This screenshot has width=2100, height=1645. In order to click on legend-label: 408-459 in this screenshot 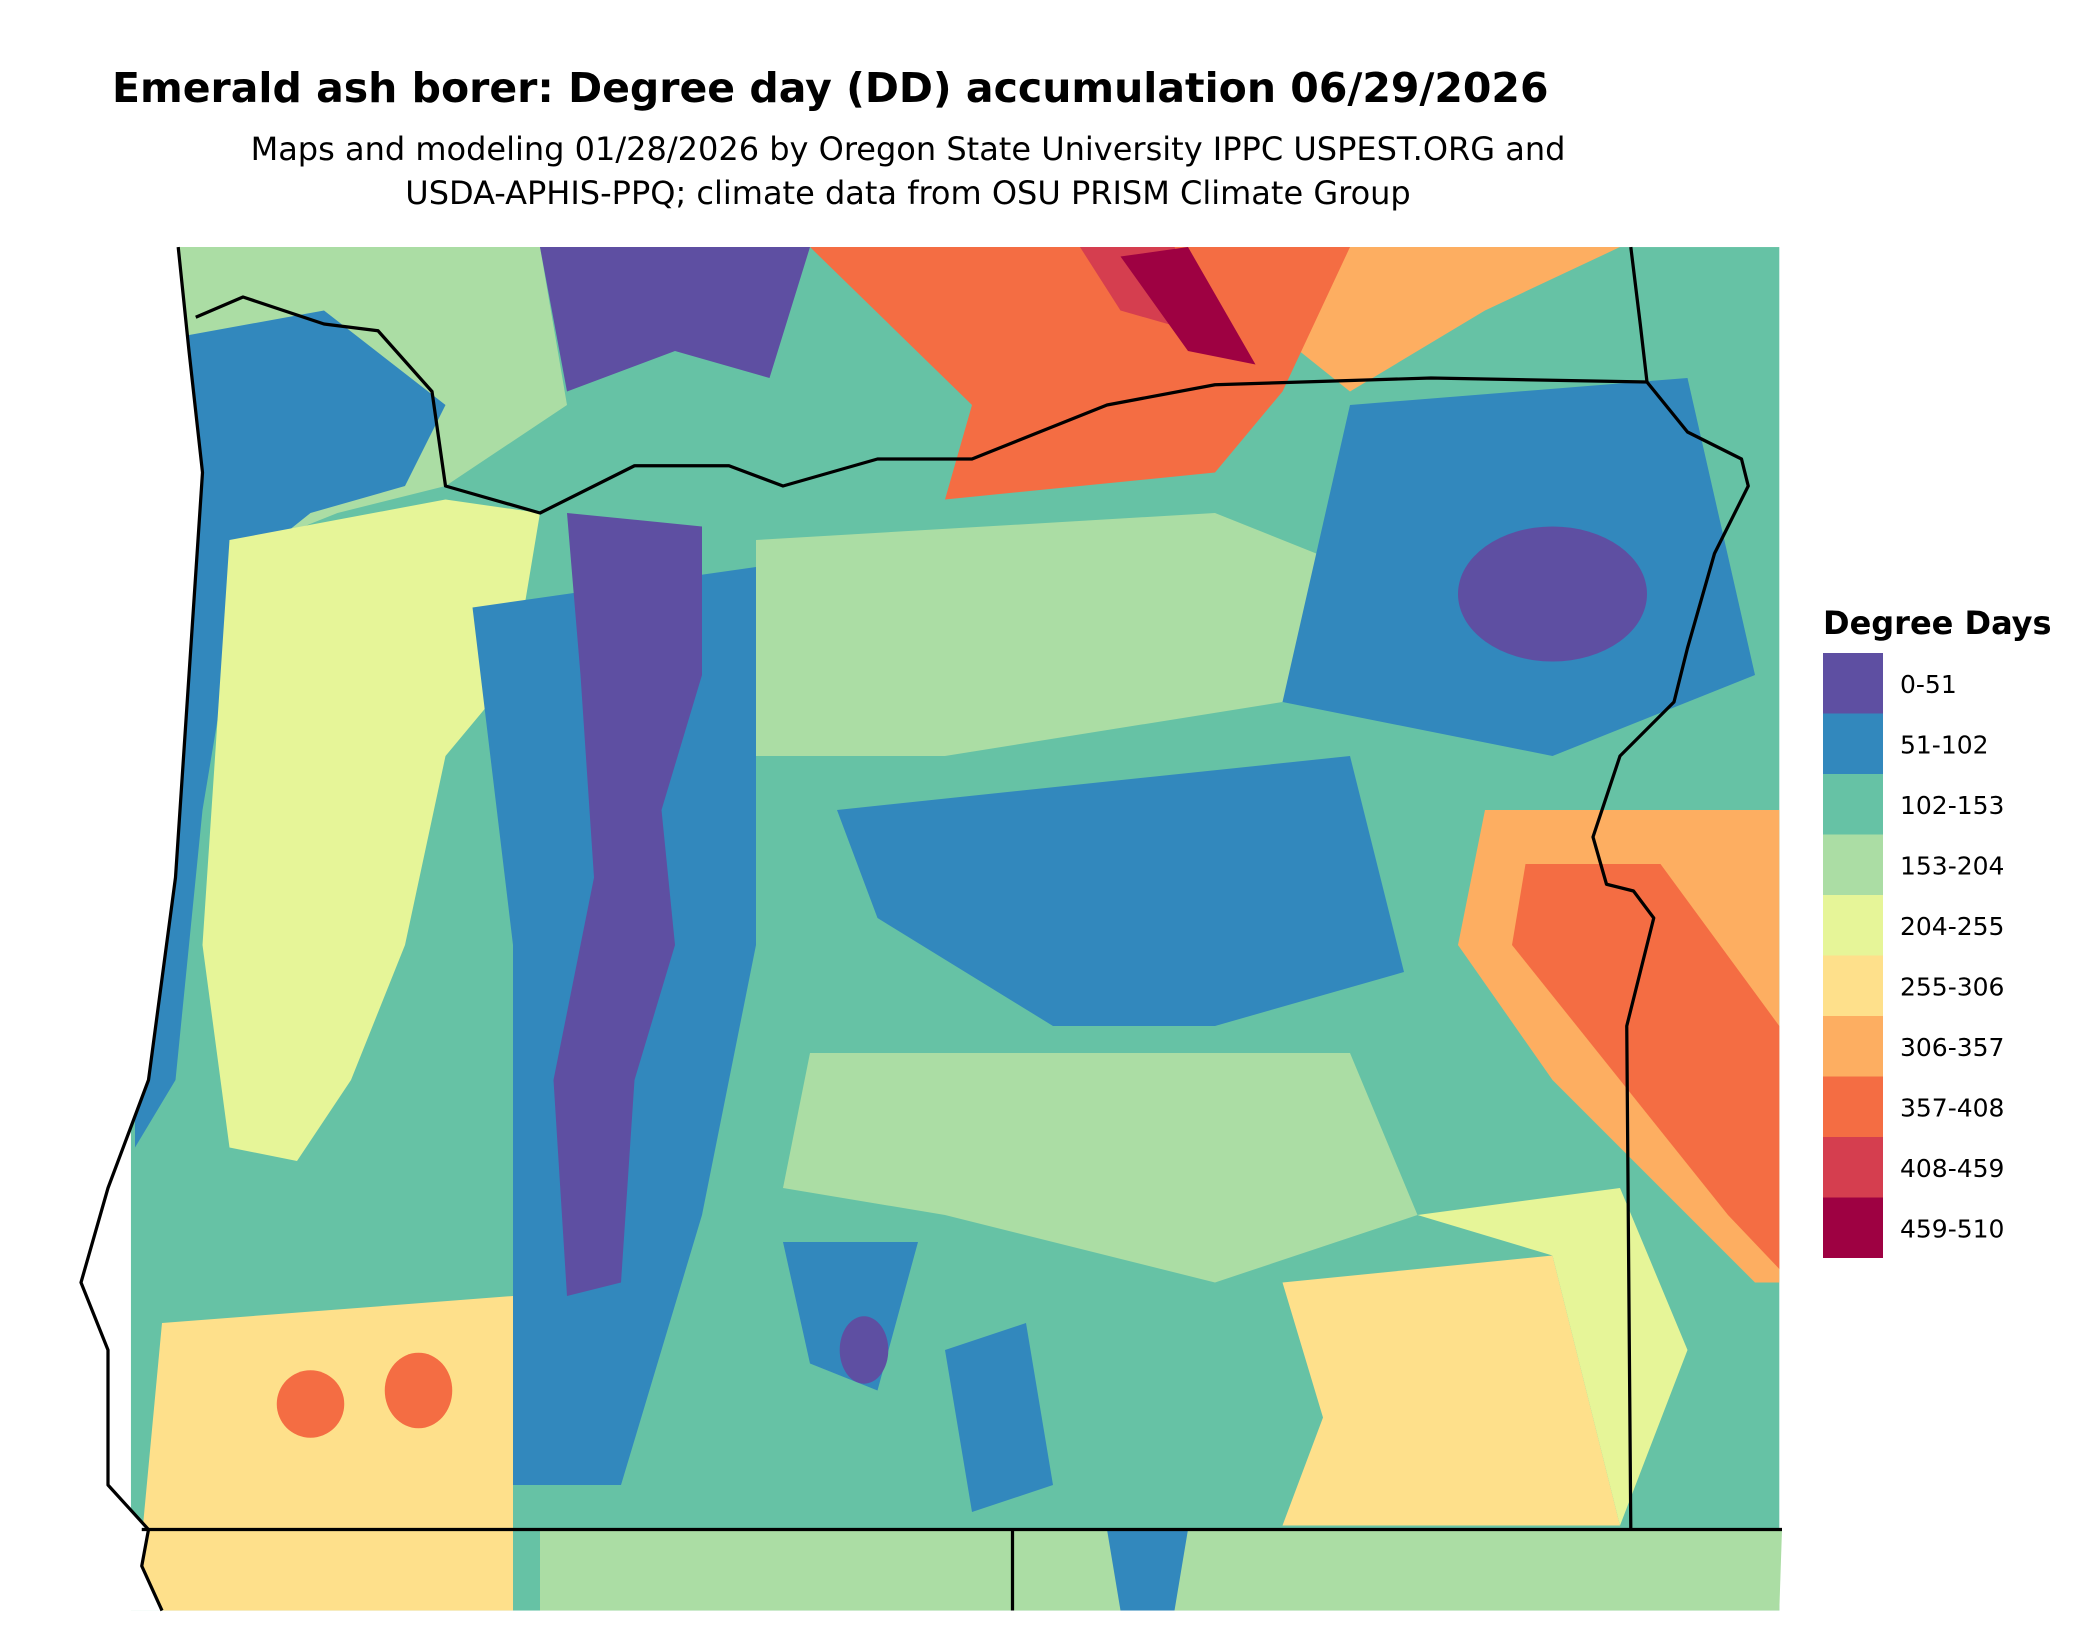, I will do `click(1952, 1168)`.